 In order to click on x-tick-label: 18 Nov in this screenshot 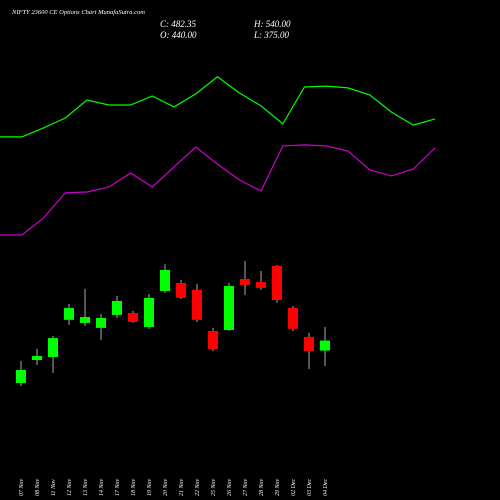, I will do `click(134, 487)`.